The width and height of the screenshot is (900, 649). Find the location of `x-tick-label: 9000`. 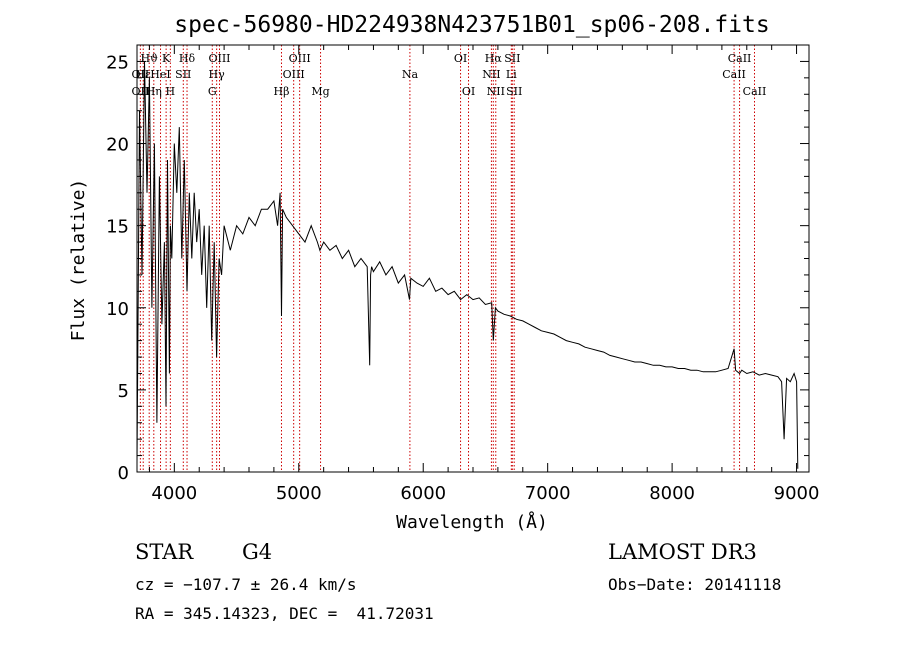

x-tick-label: 9000 is located at coordinates (797, 493).